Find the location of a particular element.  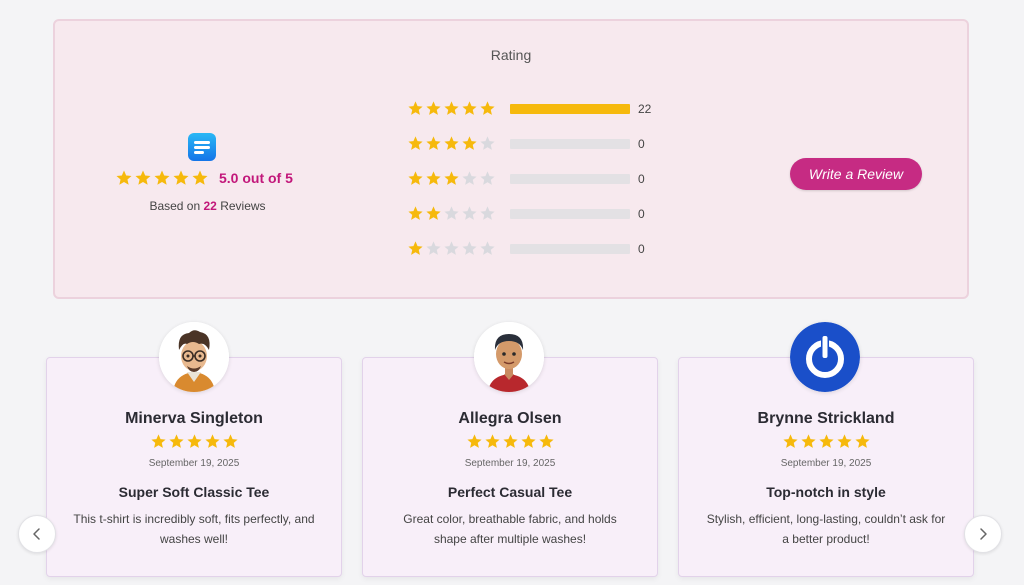

rating-bar-fill is located at coordinates (570, 108).